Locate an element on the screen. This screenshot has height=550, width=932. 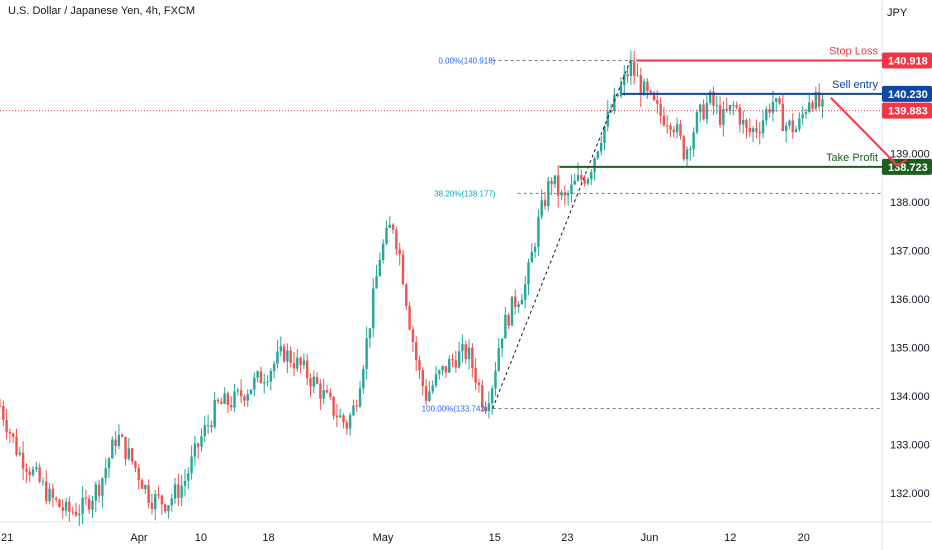
y-tick-label: 137.000 is located at coordinates (910, 252).